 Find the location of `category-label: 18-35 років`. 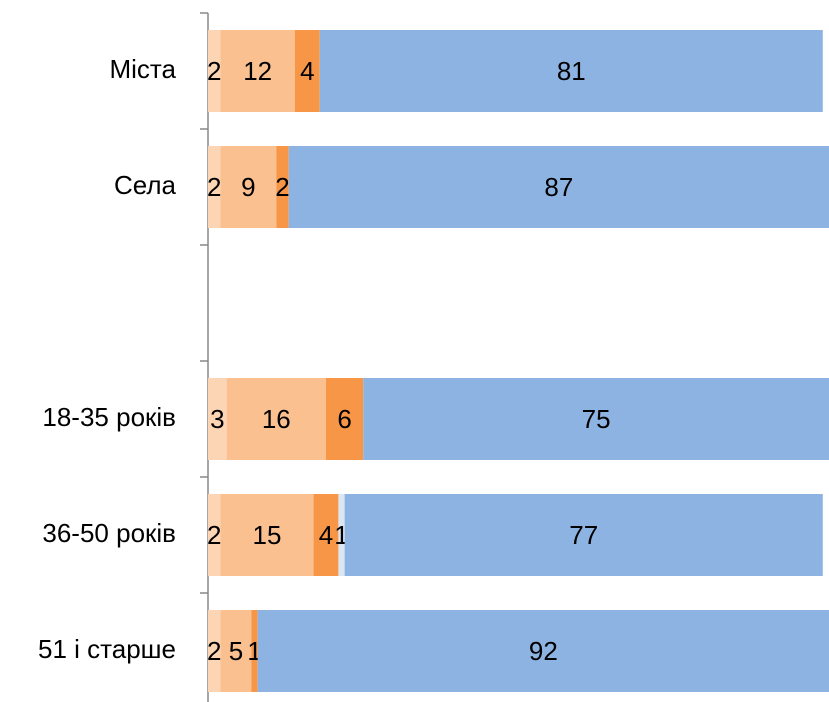

category-label: 18-35 років is located at coordinates (109, 417).